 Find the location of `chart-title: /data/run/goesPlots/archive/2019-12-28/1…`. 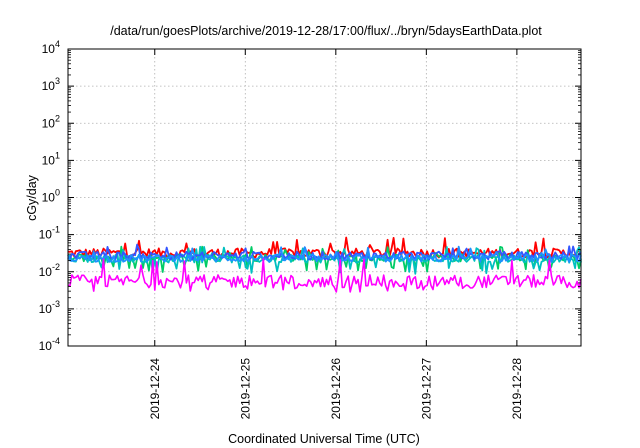

chart-title: /data/run/goesPlots/archive/2019-12-28/1… is located at coordinates (326, 31).